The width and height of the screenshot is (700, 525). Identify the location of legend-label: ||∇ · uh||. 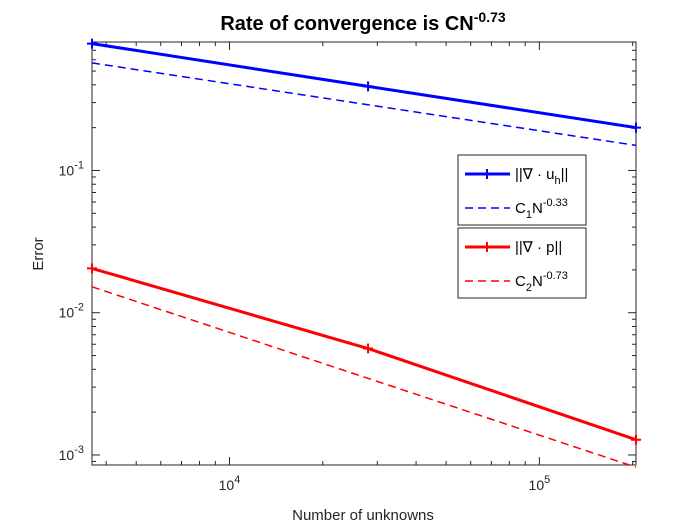
(541, 176).